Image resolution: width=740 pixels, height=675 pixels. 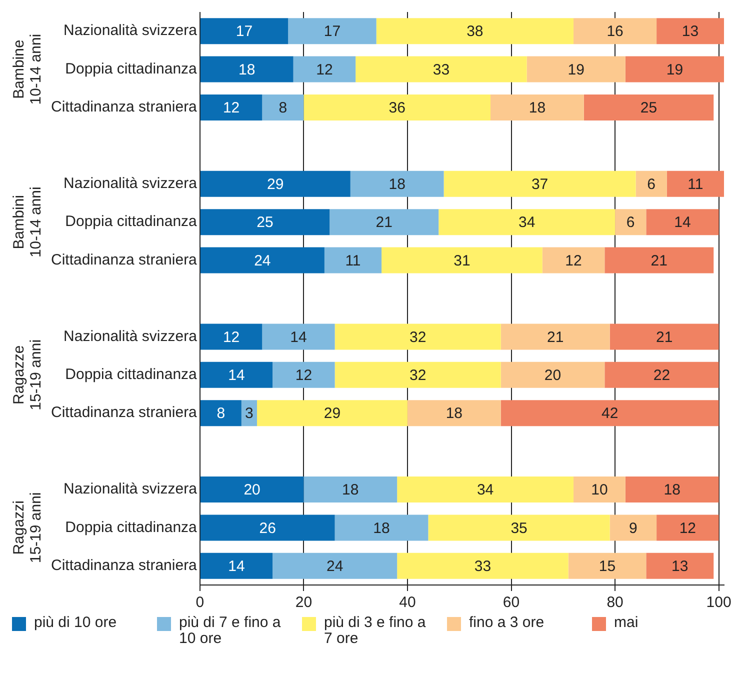 What do you see at coordinates (539, 185) in the screenshot?
I see `data-label: 37` at bounding box center [539, 185].